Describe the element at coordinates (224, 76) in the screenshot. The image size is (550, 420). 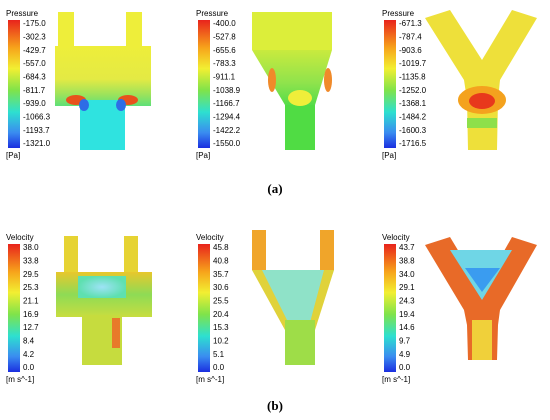
I see `colorbar-tick-label: -911.1` at that location.